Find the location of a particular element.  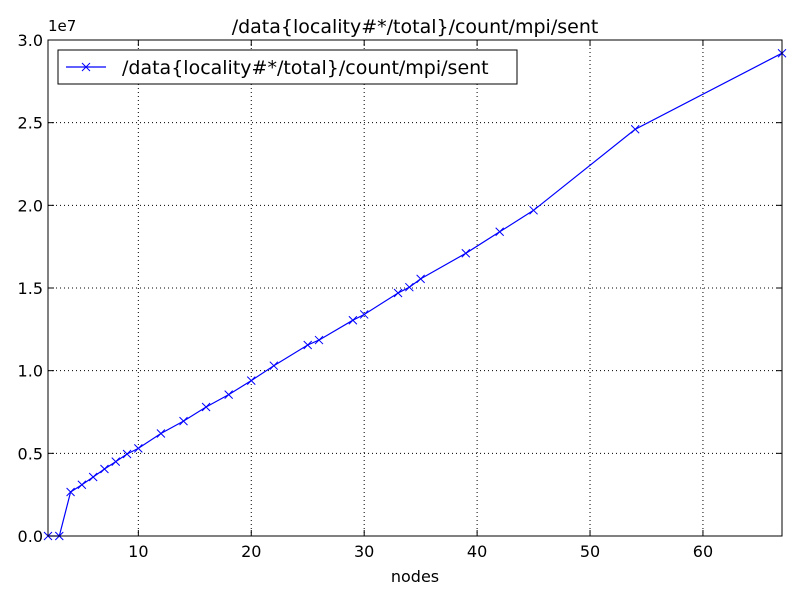

y-tick-label: 1.5 is located at coordinates (30, 288).